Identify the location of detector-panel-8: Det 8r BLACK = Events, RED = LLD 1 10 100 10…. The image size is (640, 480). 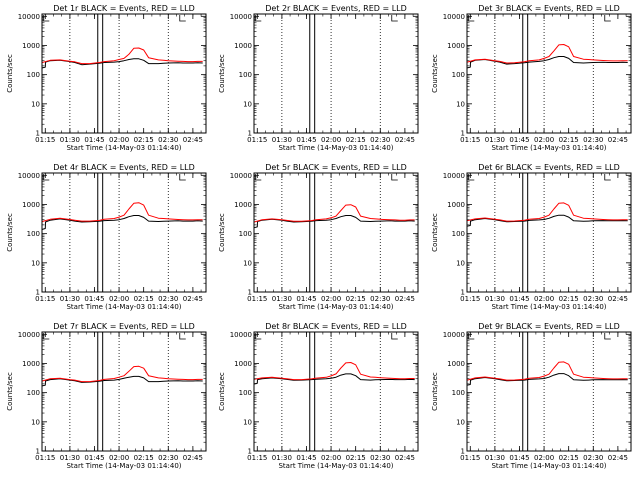
(318, 396).